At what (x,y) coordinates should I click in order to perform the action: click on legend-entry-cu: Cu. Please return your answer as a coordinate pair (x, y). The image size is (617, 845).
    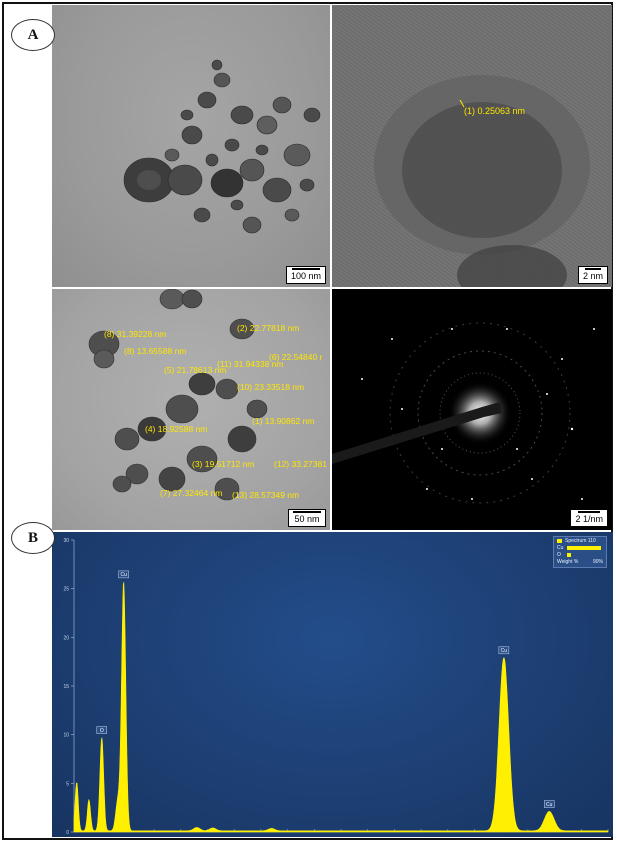
    Looking at the image, I should click on (580, 547).